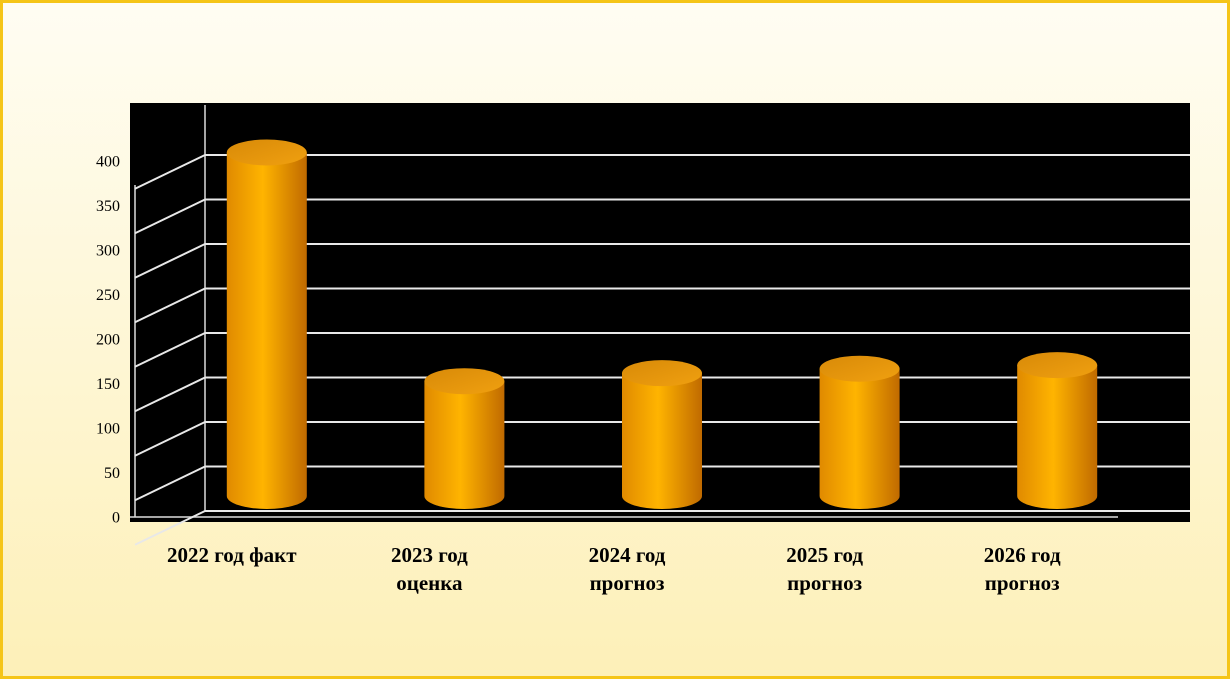  What do you see at coordinates (108, 295) in the screenshot?
I see `y-tick-label: 250` at bounding box center [108, 295].